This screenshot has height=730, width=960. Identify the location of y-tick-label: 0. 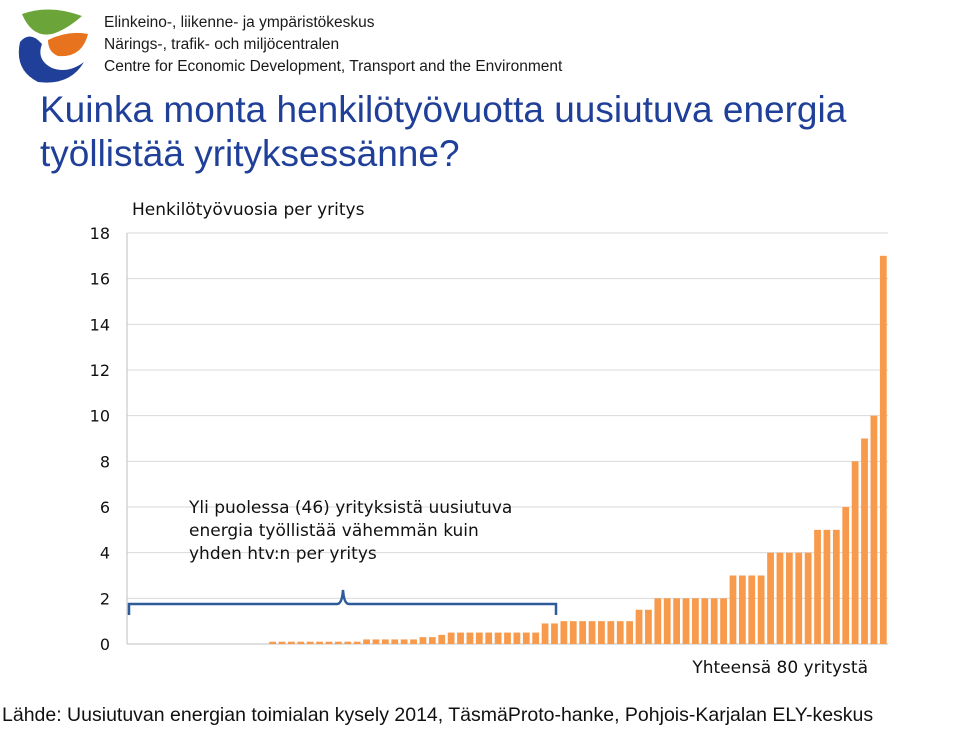
(105, 644).